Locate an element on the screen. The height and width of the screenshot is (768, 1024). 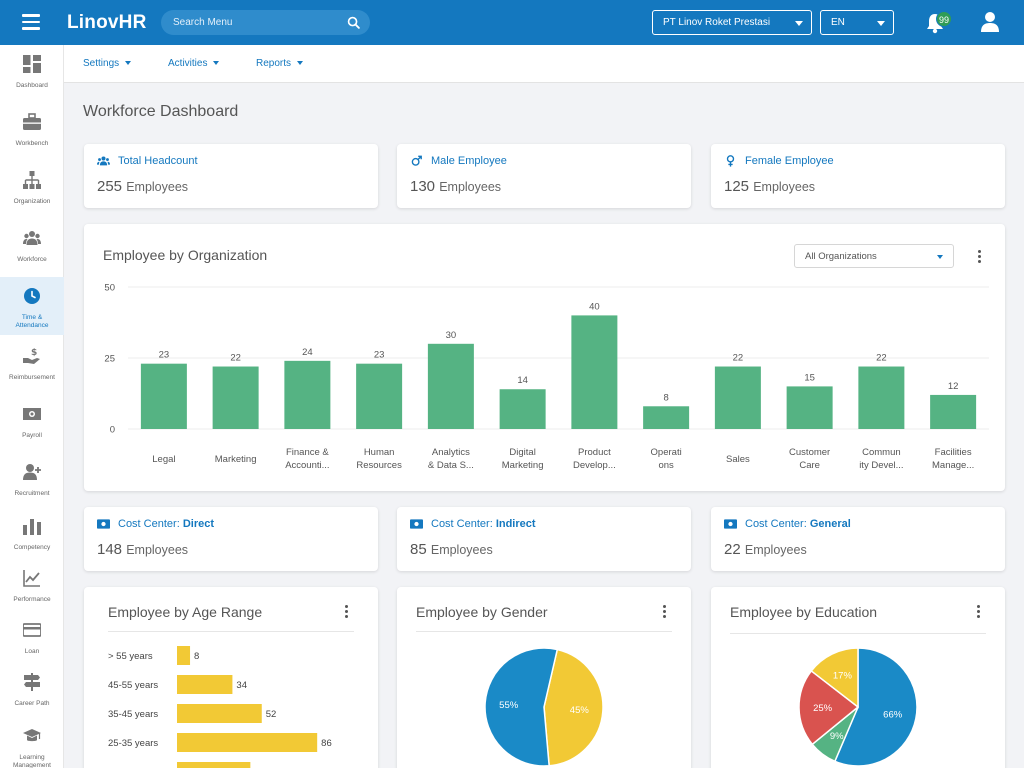
sidebar-item-career-path: Career Path is located at coordinates (32, 691).